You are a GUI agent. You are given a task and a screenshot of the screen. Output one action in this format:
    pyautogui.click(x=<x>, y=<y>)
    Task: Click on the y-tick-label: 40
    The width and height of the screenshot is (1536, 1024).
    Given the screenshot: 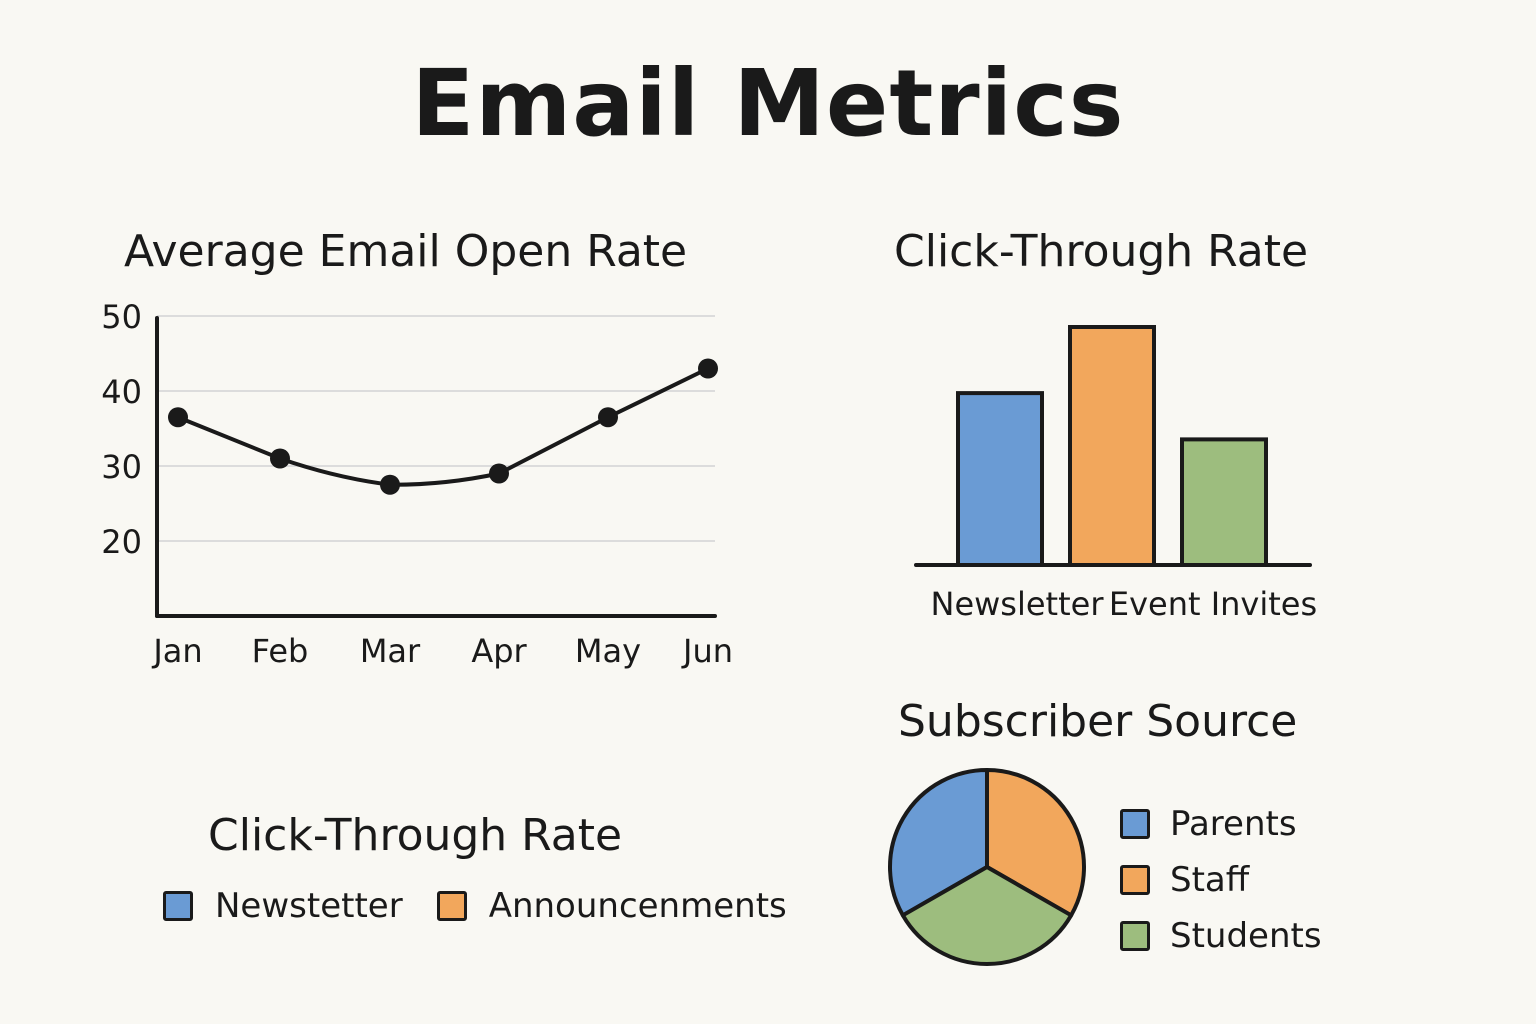 What is the action you would take?
    pyautogui.click(x=121, y=392)
    